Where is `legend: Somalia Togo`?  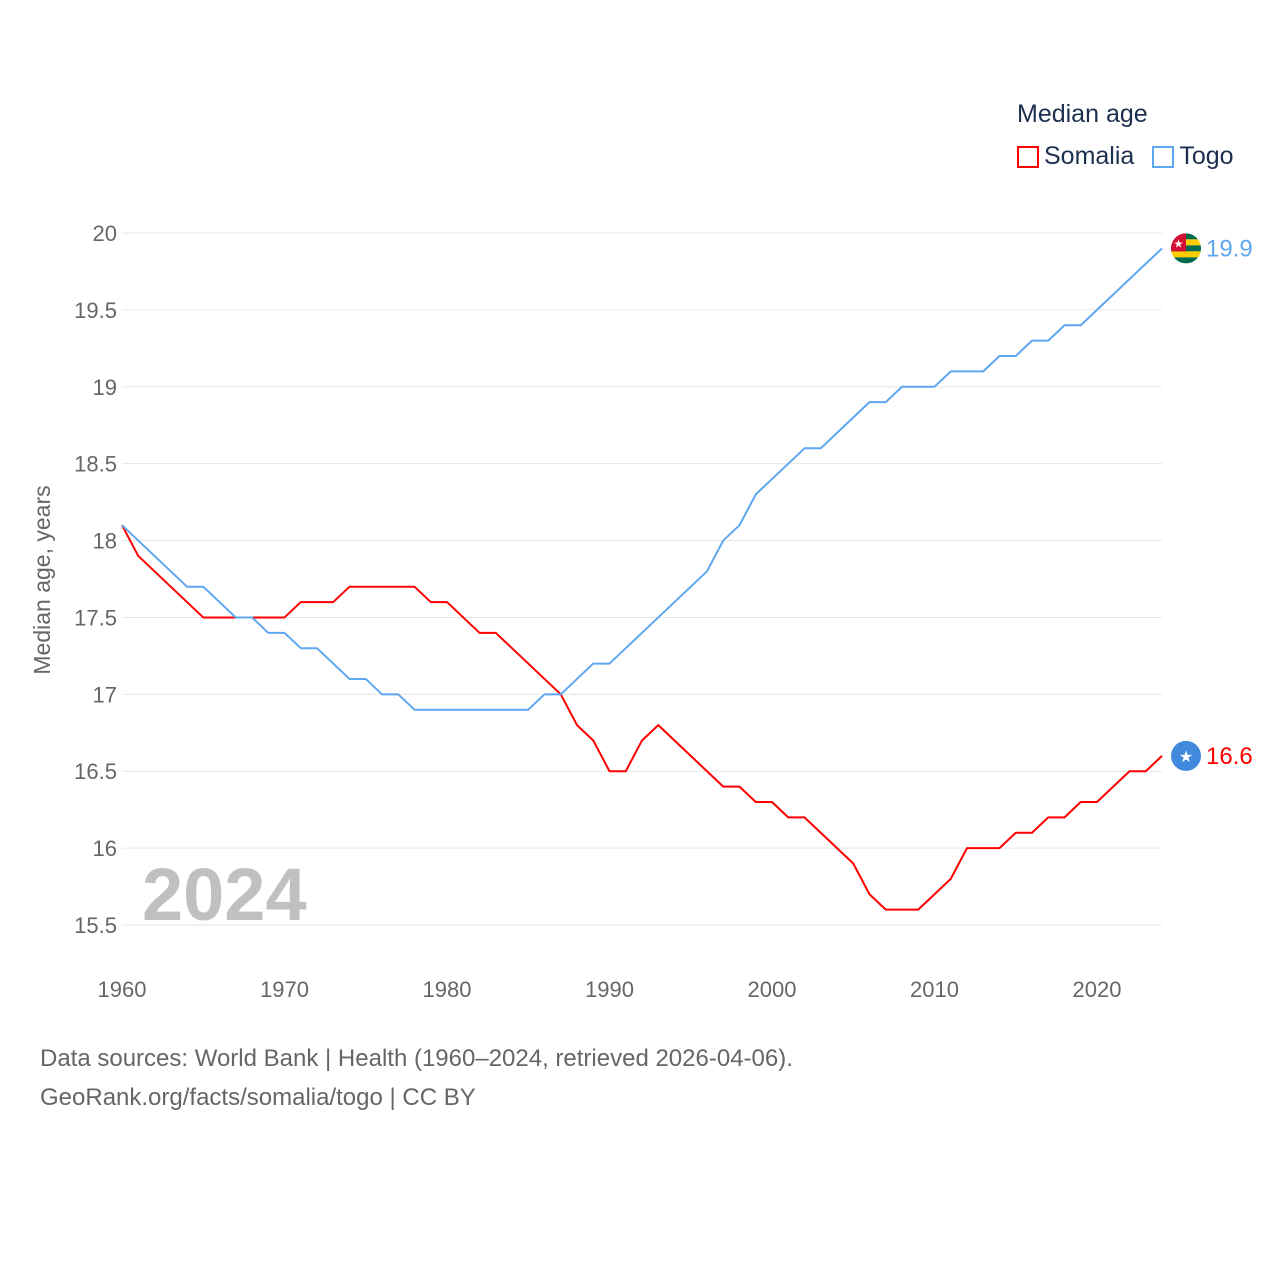
legend: Somalia Togo is located at coordinates (1125, 156).